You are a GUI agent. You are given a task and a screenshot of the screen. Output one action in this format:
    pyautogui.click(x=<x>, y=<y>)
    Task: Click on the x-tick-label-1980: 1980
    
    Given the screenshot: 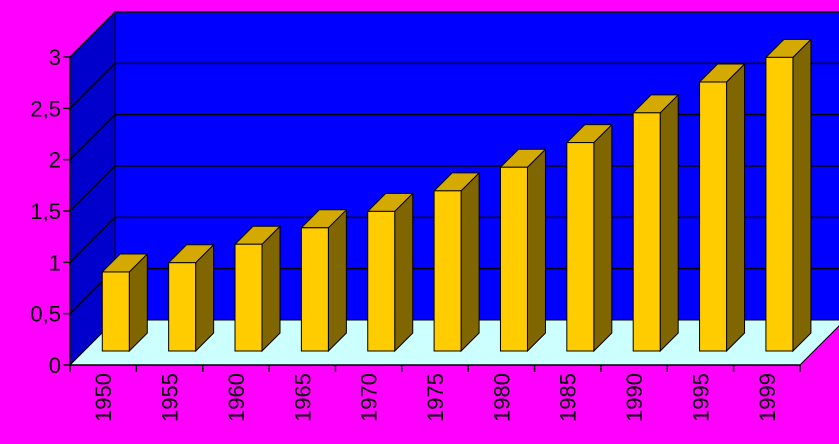 What is the action you would take?
    pyautogui.click(x=501, y=397)
    